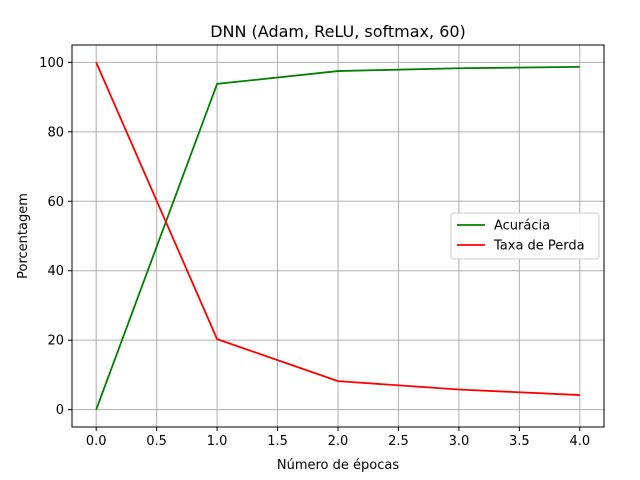  What do you see at coordinates (60, 410) in the screenshot?
I see `y-tick-label: 0` at bounding box center [60, 410].